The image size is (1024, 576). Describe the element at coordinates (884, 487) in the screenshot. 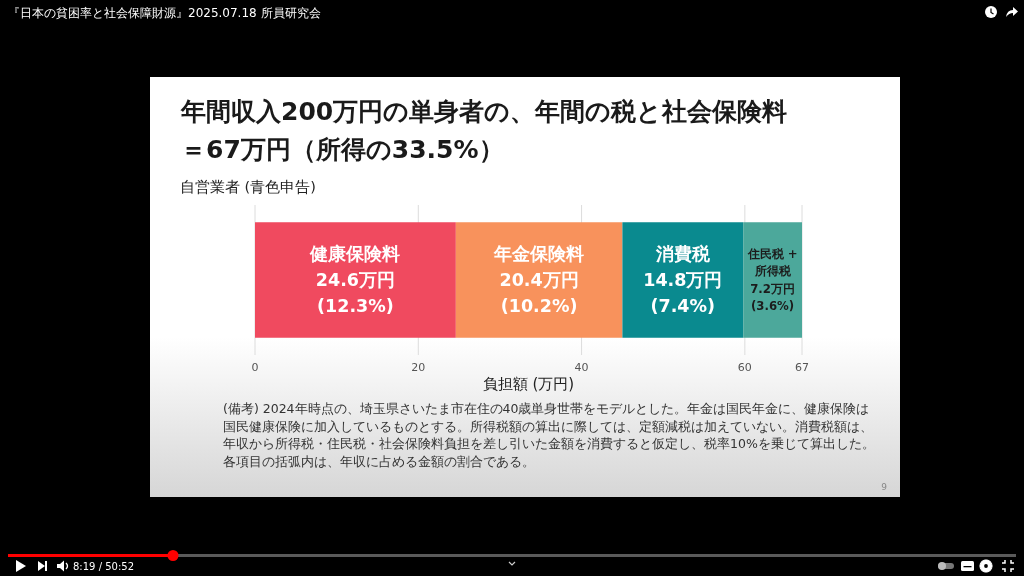

I see `annotation: 9` at that location.